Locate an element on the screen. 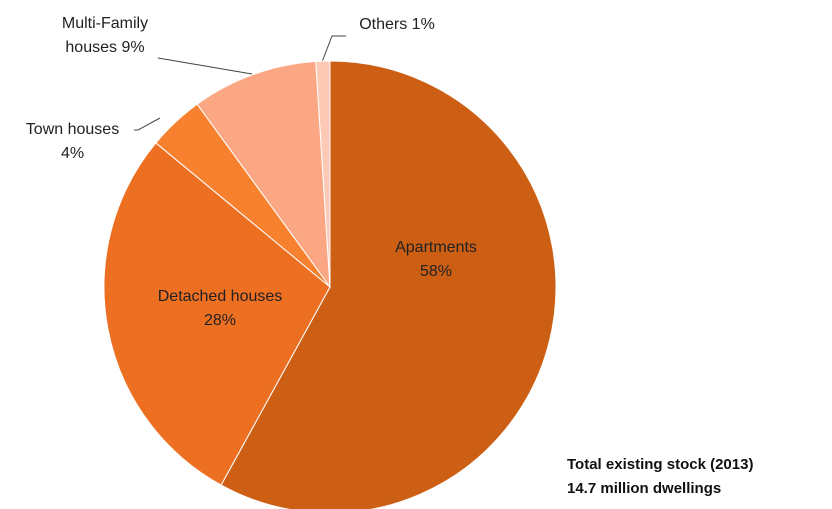  category-label: Apartments is located at coordinates (436, 247).